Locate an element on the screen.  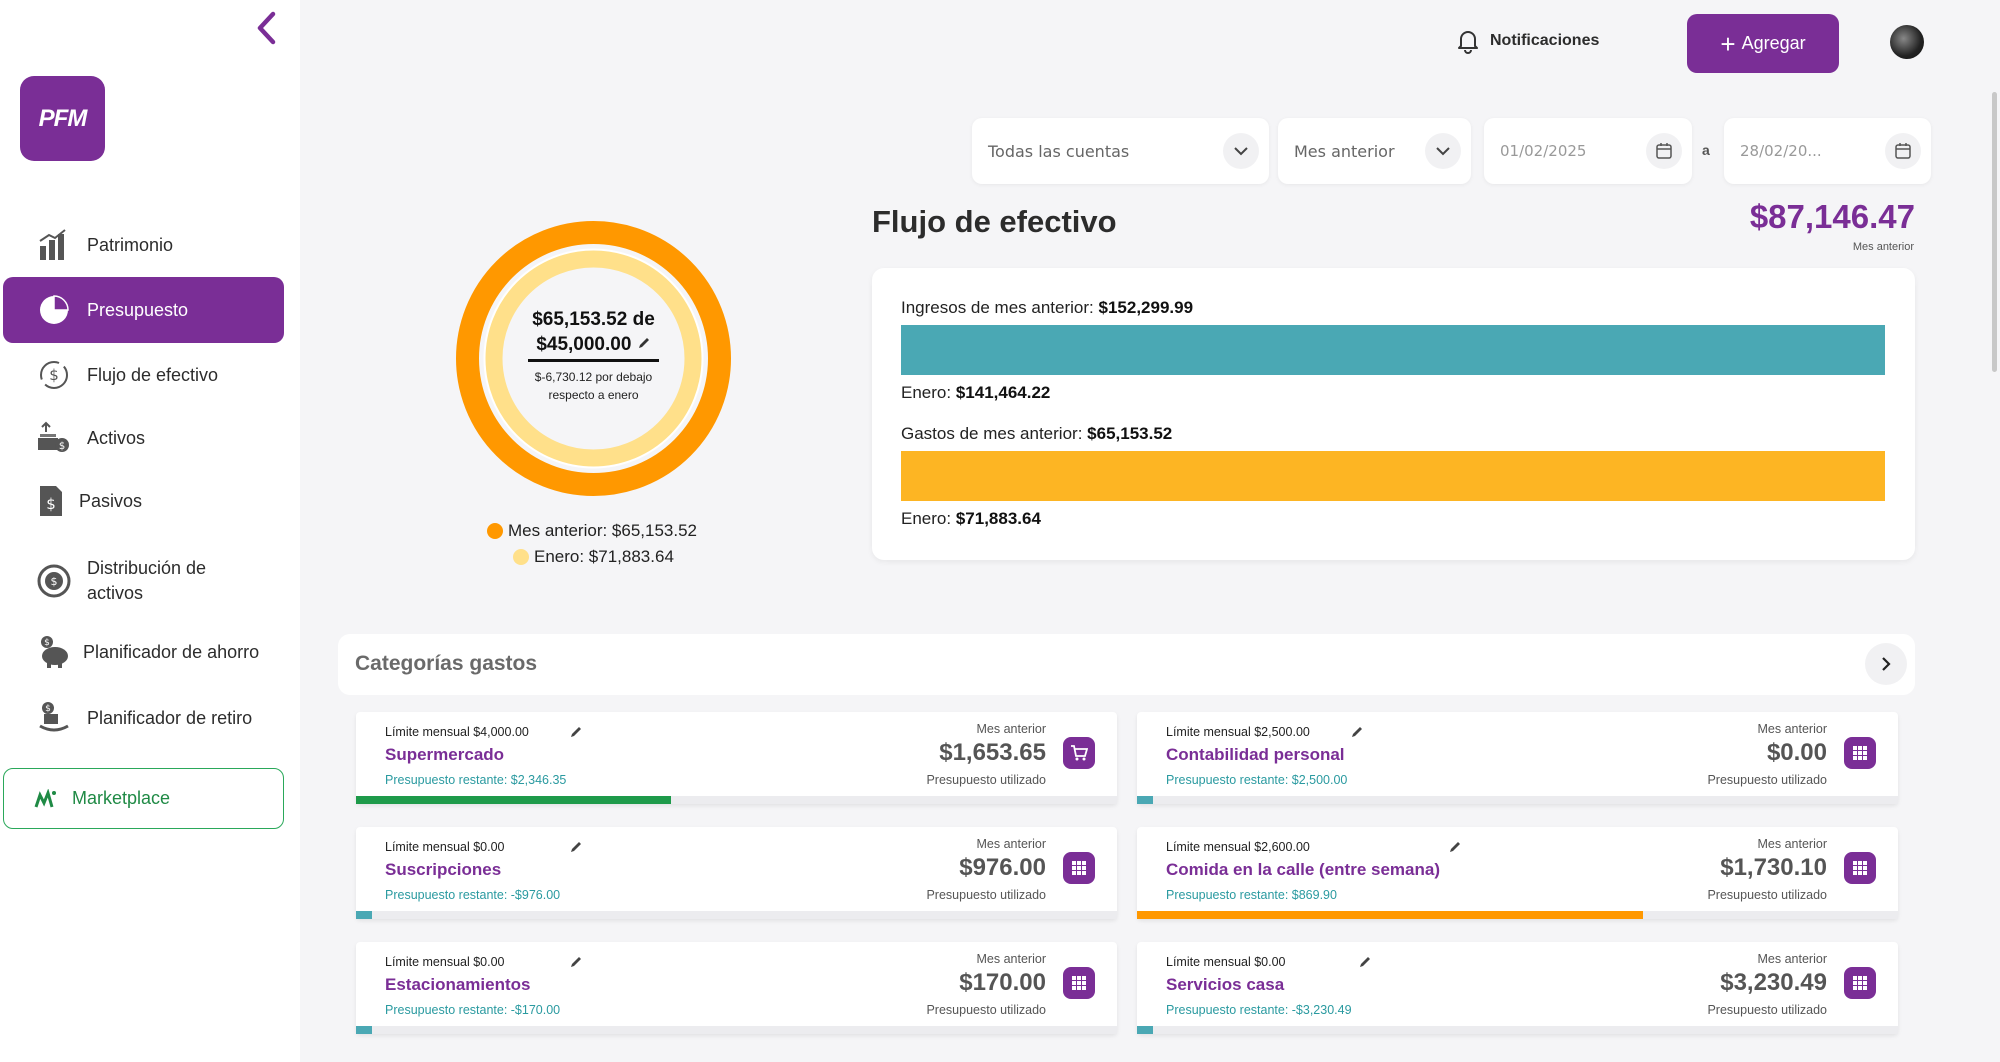
accounts-select: Todas las cuentas is located at coordinates (1120, 151).